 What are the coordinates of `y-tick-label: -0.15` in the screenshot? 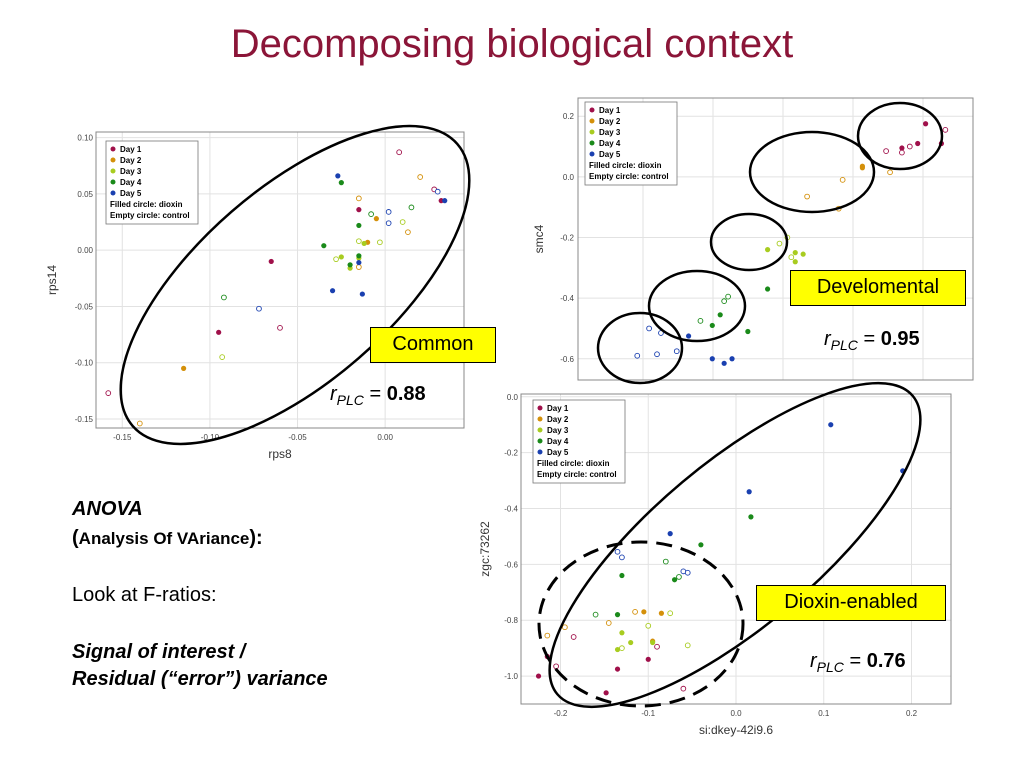 It's located at (84, 419).